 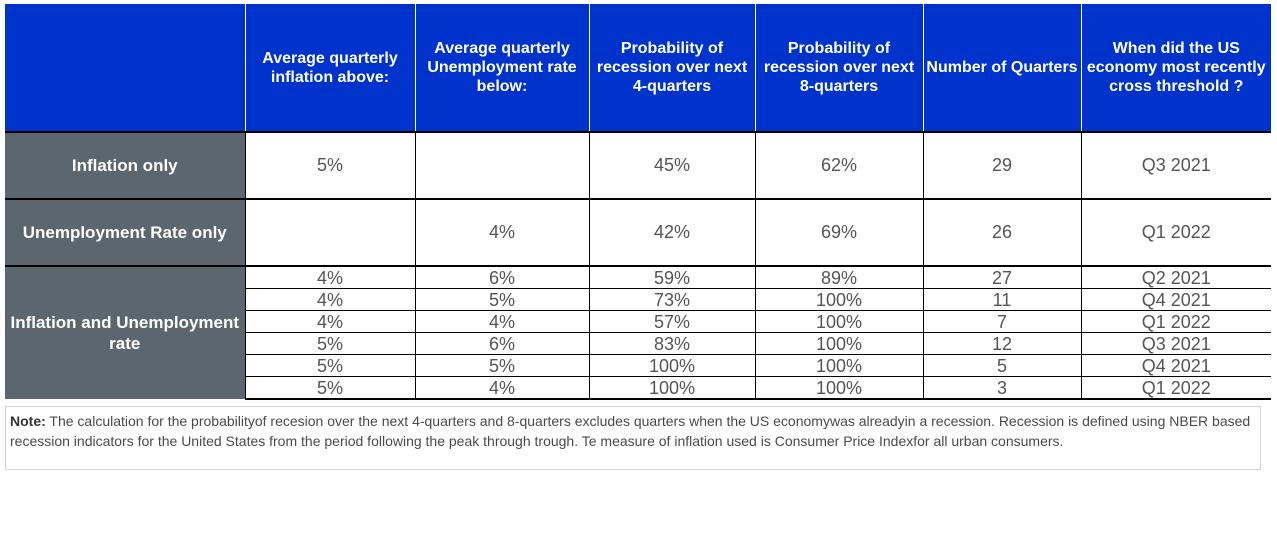 What do you see at coordinates (329, 232) in the screenshot?
I see `cell-inflation-above` at bounding box center [329, 232].